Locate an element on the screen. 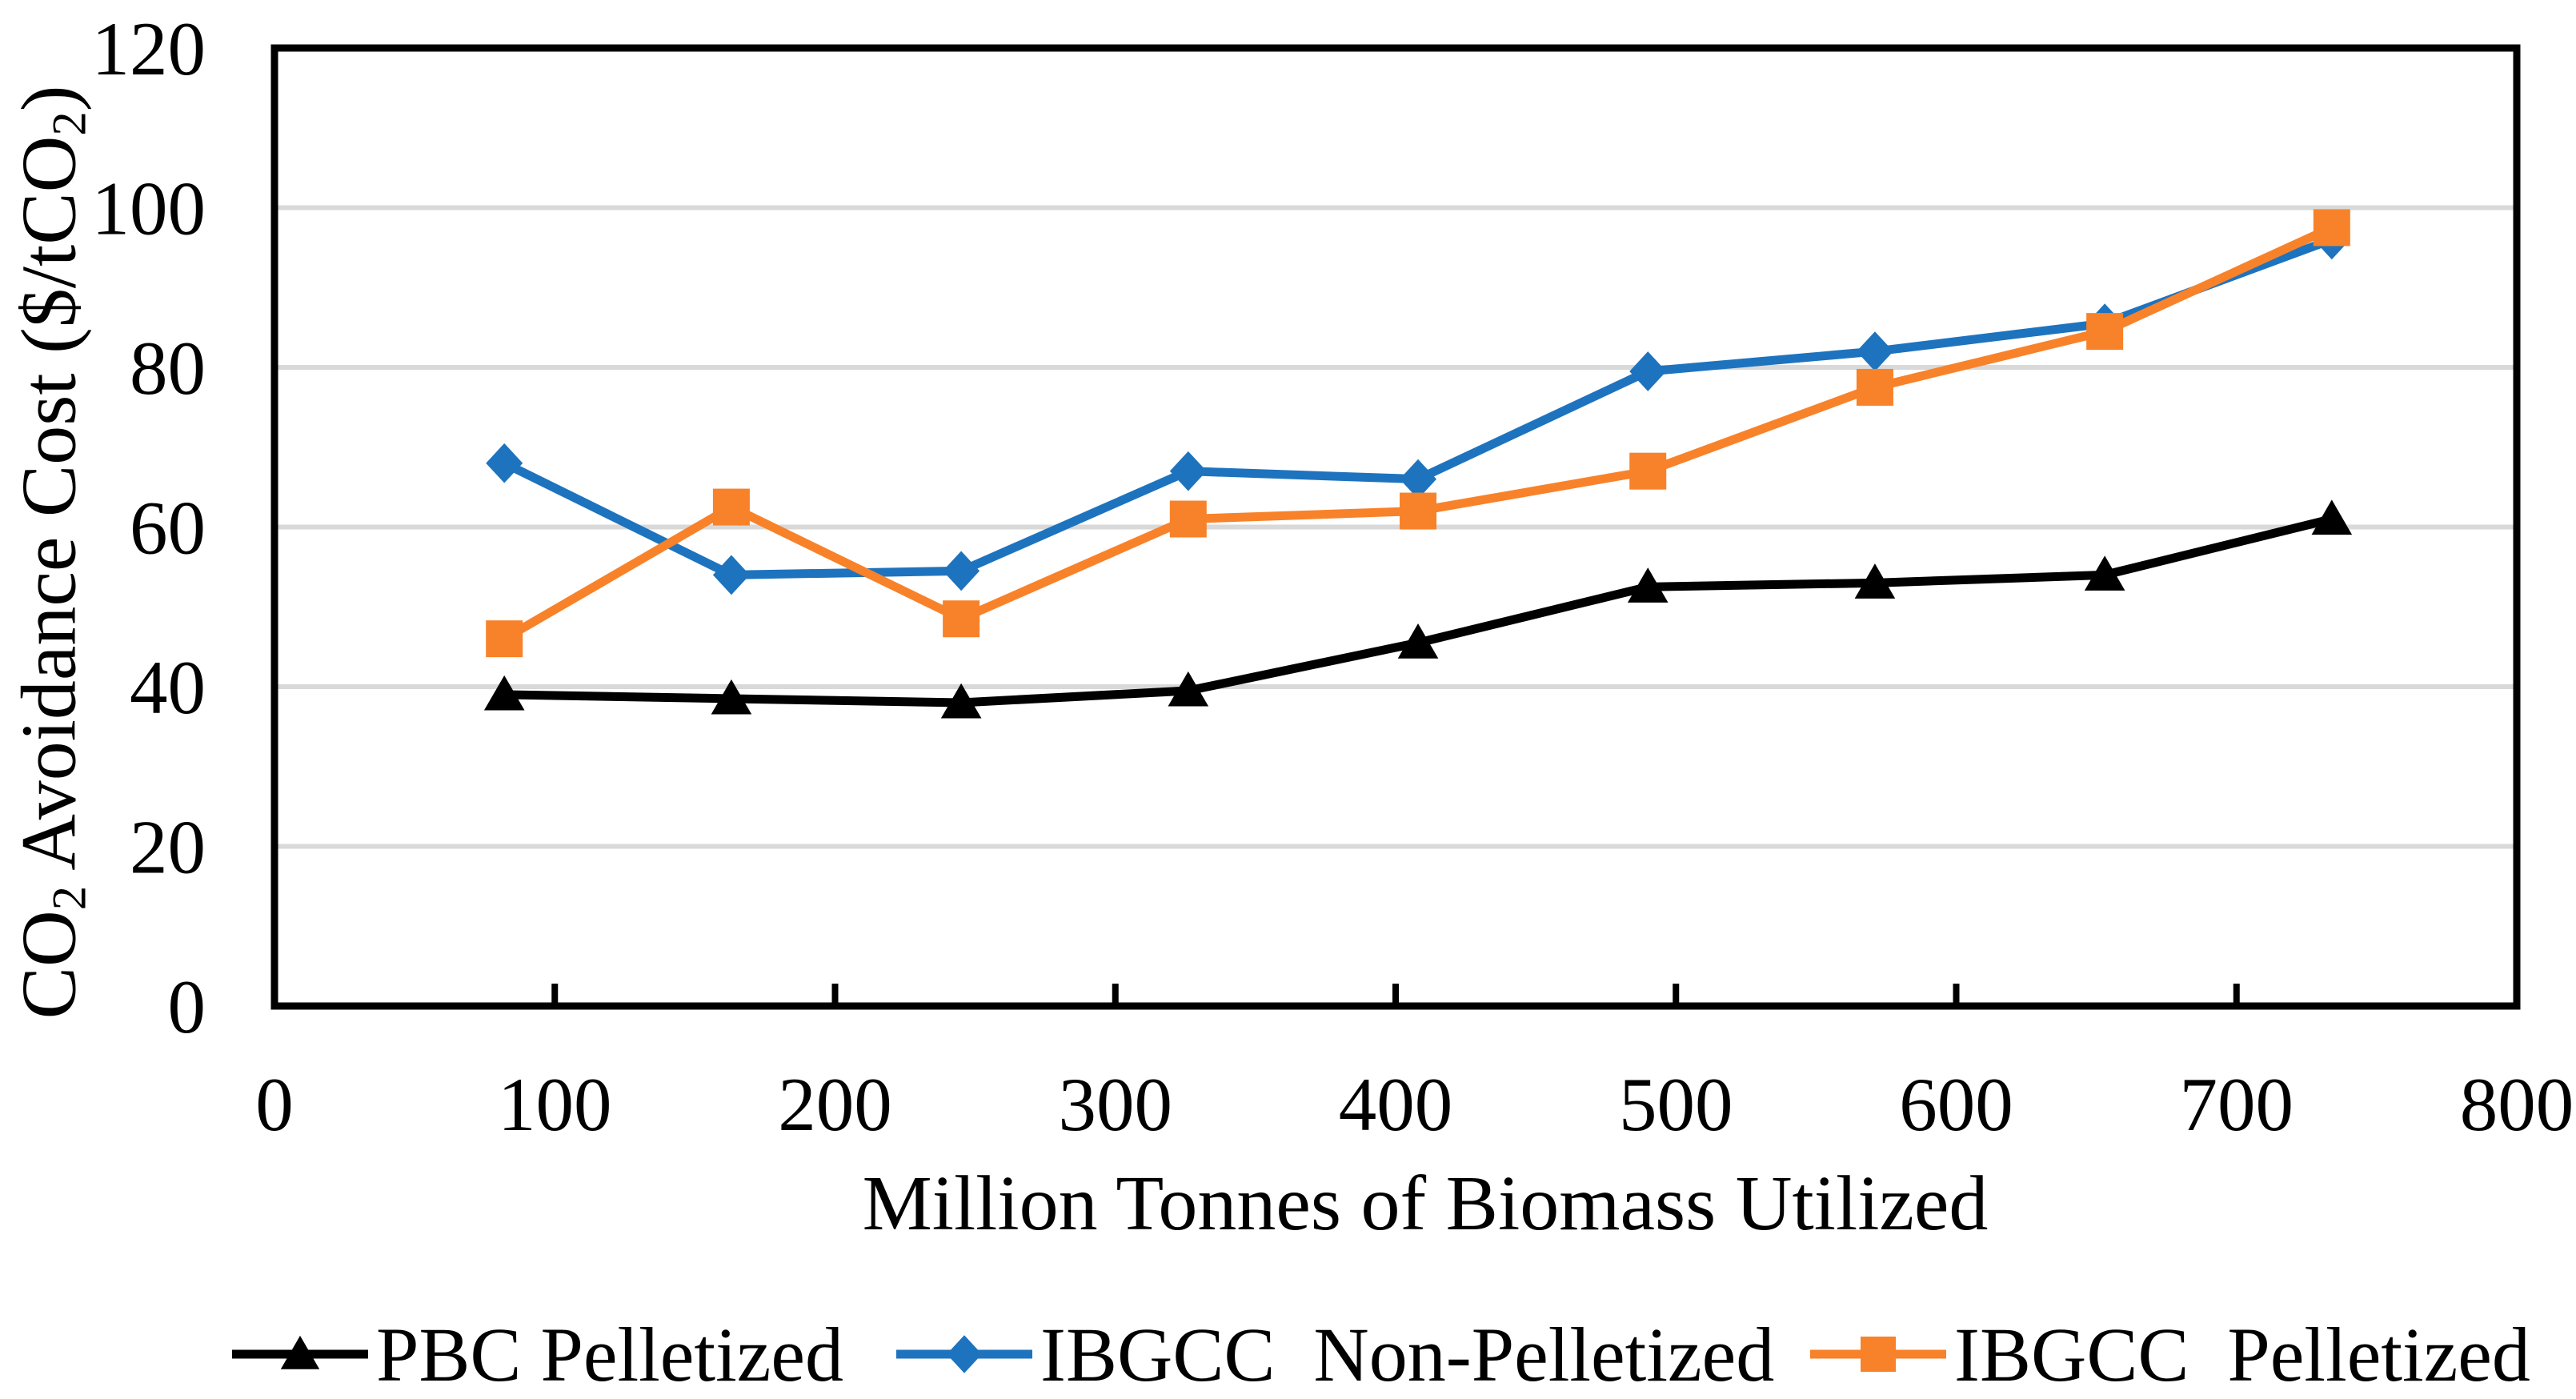  x-tick-label: 200 is located at coordinates (835, 1104).